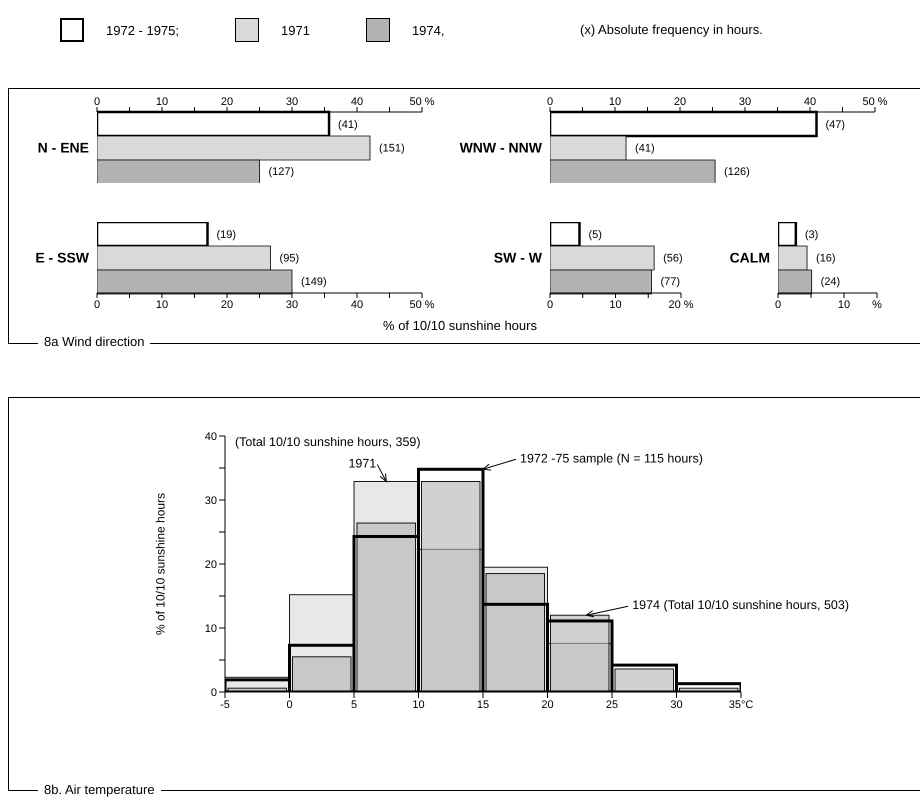 The image size is (920, 798). I want to click on annotation: (95), so click(290, 258).